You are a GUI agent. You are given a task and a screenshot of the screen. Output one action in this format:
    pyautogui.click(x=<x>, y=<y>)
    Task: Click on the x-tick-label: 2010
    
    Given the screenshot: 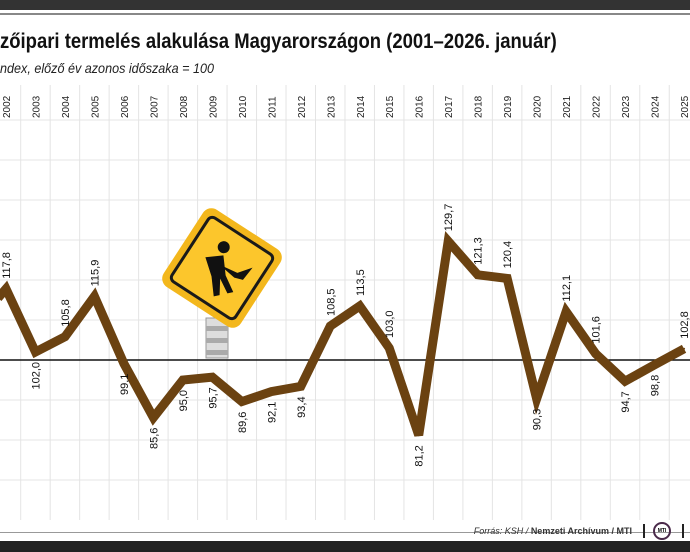 What is the action you would take?
    pyautogui.click(x=243, y=106)
    